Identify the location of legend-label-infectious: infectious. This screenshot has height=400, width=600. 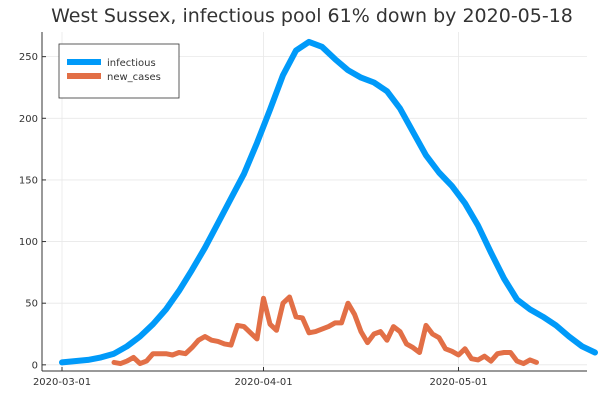
(131, 63).